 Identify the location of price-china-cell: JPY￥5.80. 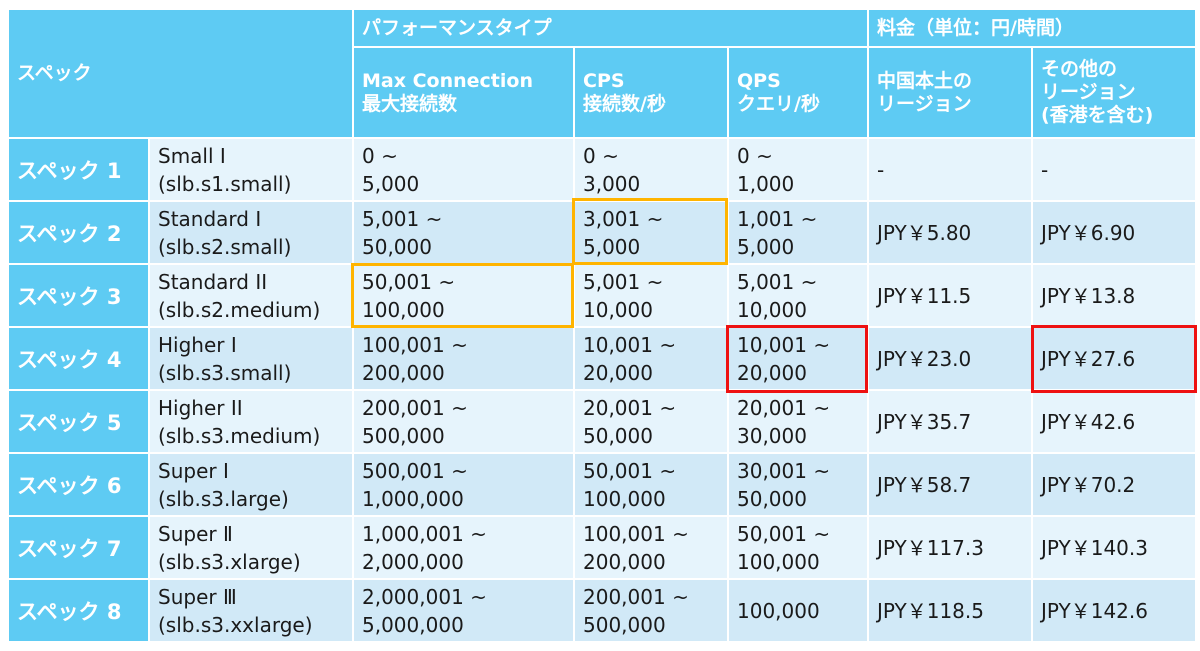
(950, 232).